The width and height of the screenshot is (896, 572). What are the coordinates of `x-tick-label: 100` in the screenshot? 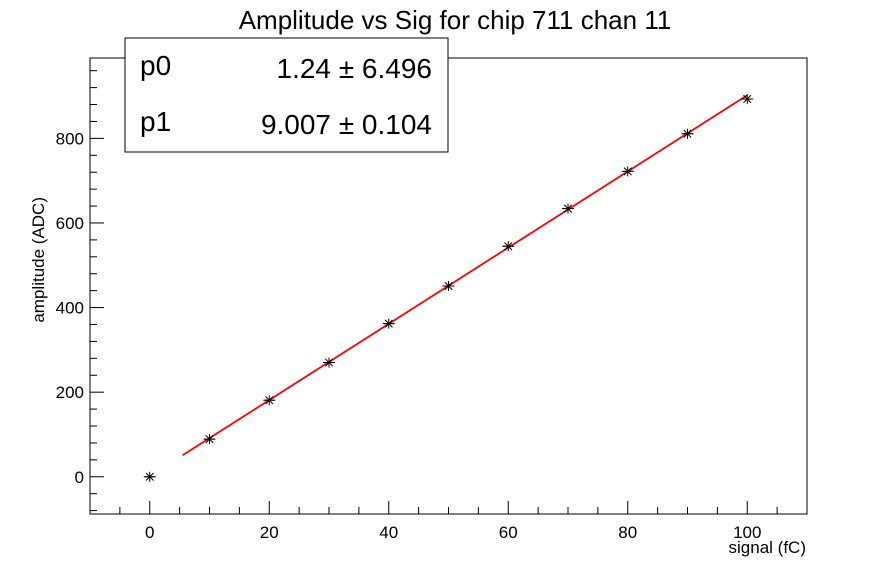 It's located at (747, 532).